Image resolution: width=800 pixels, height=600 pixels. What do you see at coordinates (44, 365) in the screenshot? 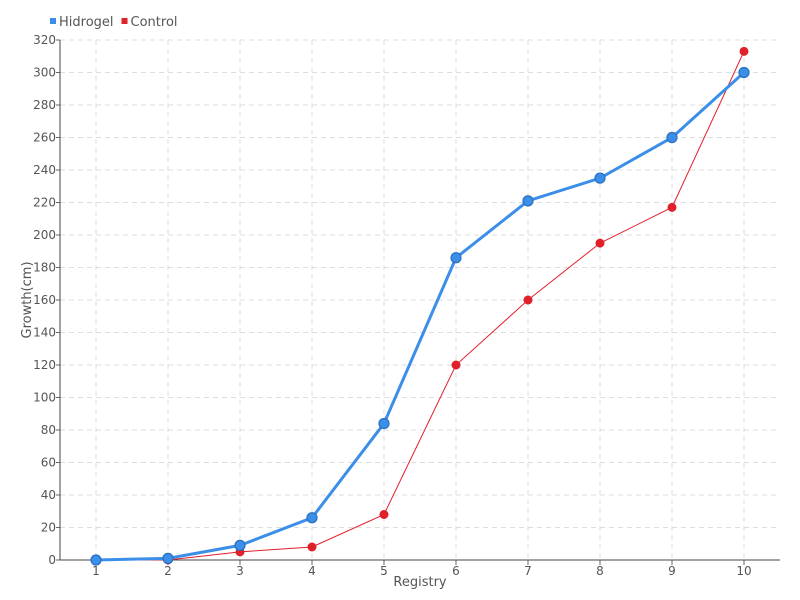
I see `y-tick-label: 120` at bounding box center [44, 365].